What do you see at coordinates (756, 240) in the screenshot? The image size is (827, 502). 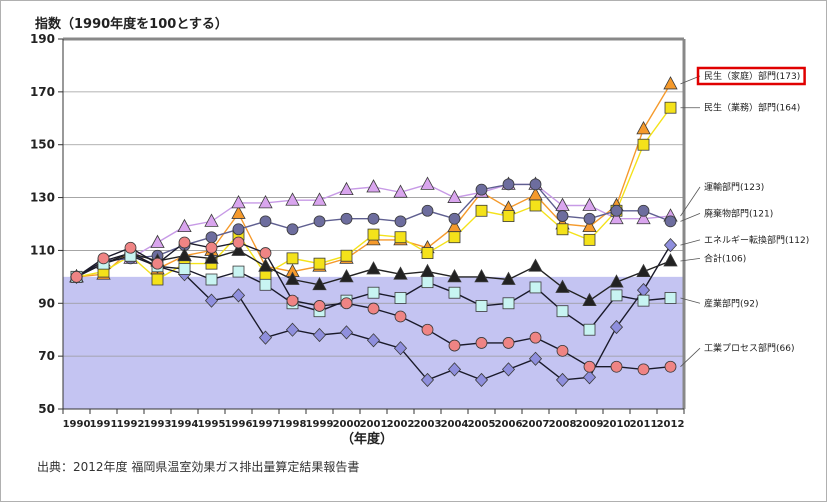 I see `series-label: エネルギー転換部門(112)` at bounding box center [756, 240].